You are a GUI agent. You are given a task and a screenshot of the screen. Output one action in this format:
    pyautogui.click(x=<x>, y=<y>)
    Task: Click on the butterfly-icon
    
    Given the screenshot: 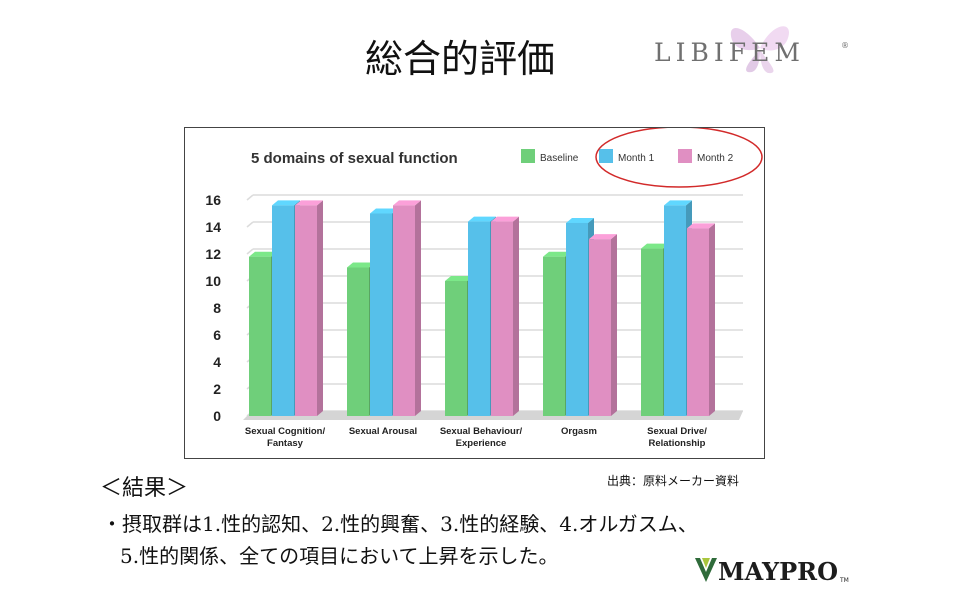 What is the action you would take?
    pyautogui.click(x=760, y=50)
    